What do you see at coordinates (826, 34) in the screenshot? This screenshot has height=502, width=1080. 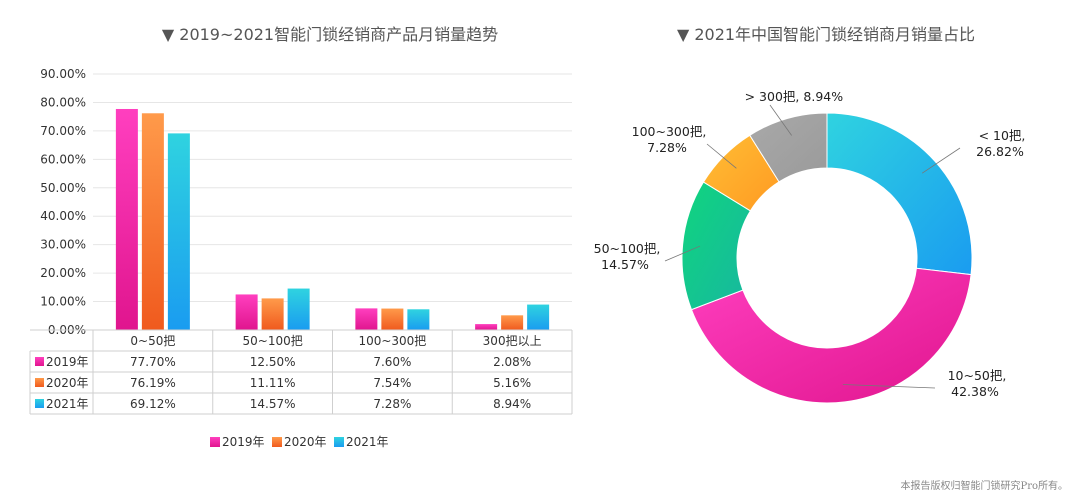 I see `donut-chart-title: ▼ 2021年中国智能门锁经销商月销量占比` at bounding box center [826, 34].